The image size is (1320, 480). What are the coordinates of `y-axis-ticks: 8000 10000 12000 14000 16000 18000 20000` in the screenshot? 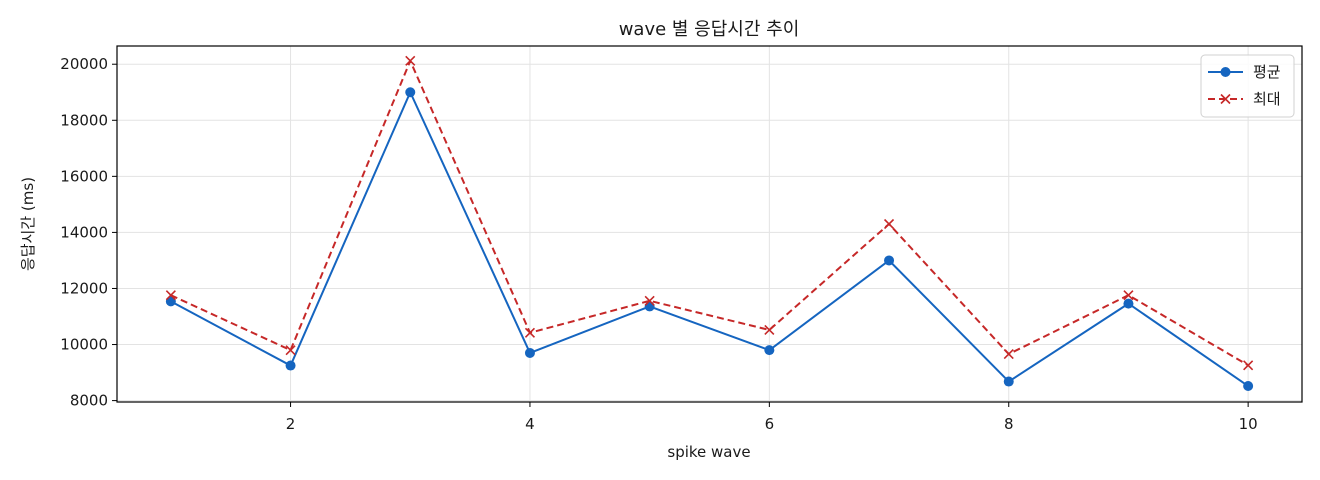 It's located at (88, 232).